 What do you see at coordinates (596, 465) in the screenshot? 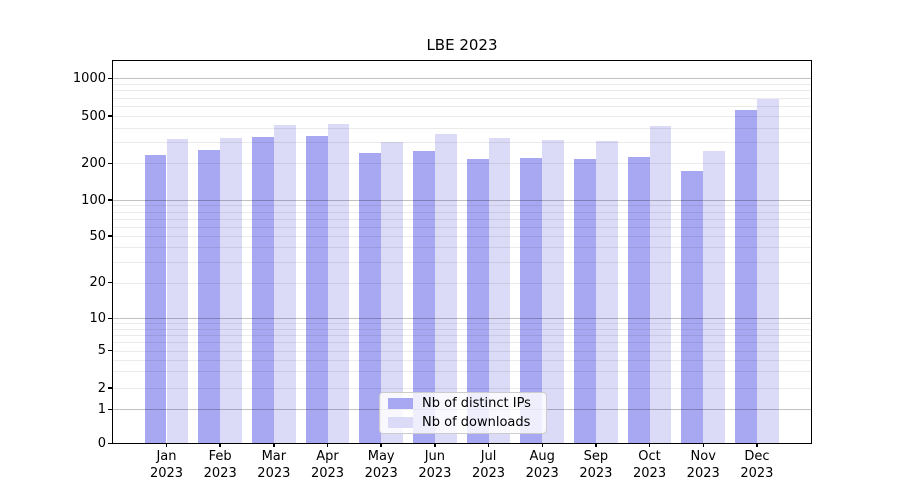
I see `x-tick-label: Sep 2023` at bounding box center [596, 465].